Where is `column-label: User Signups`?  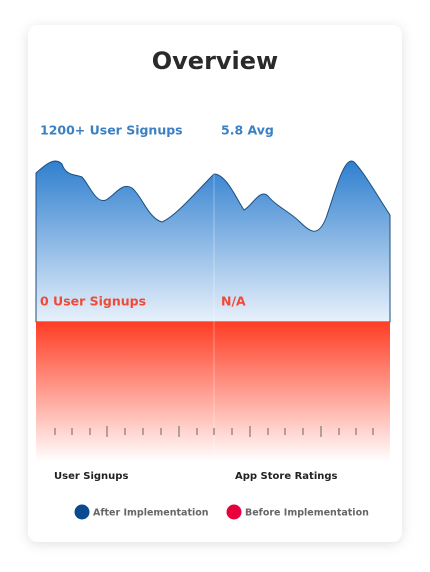 column-label: User Signups is located at coordinates (91, 476).